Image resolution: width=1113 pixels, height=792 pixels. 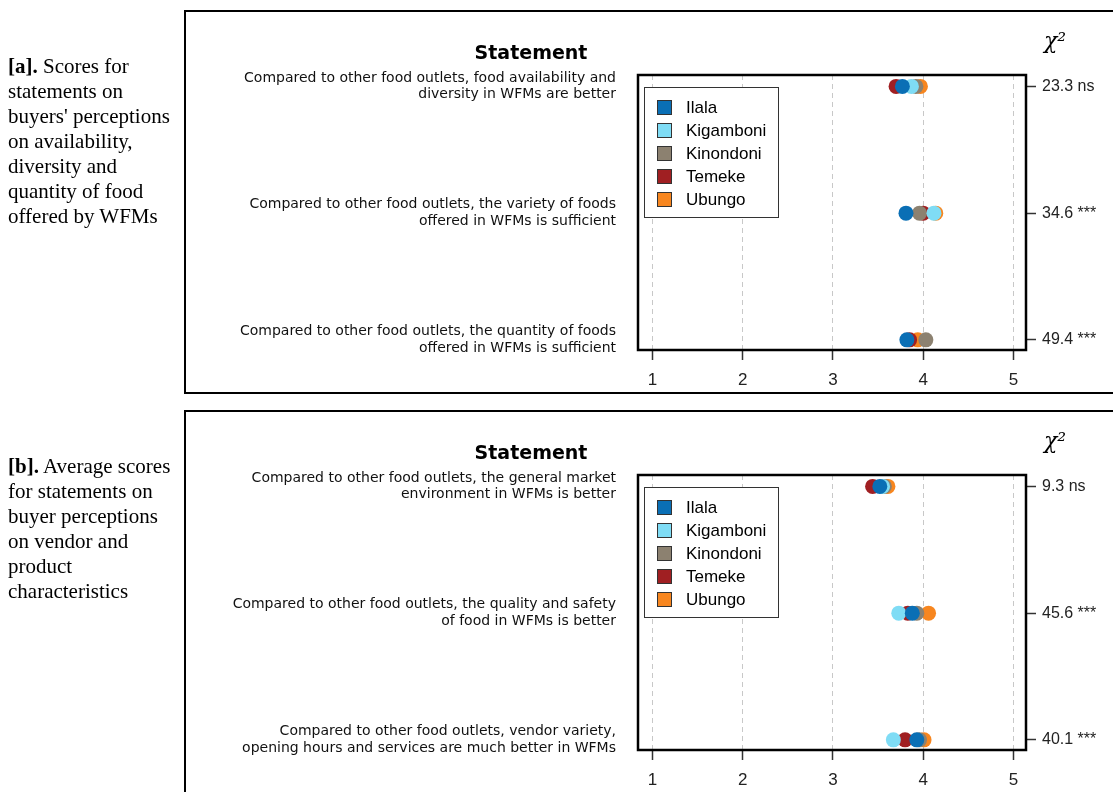 I want to click on y-tick-label: Compared to other food outlets, the variety of foods offered in WFMs is sufficient, so click(x=433, y=212).